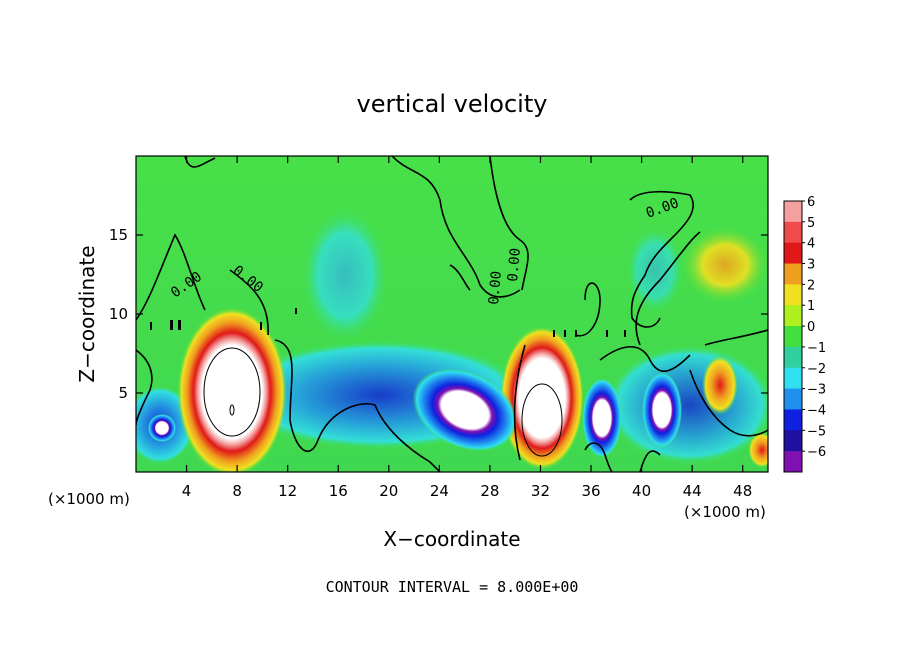 The height and width of the screenshot is (654, 904). What do you see at coordinates (816, 348) in the screenshot?
I see `colorbar-label: −1` at bounding box center [816, 348].